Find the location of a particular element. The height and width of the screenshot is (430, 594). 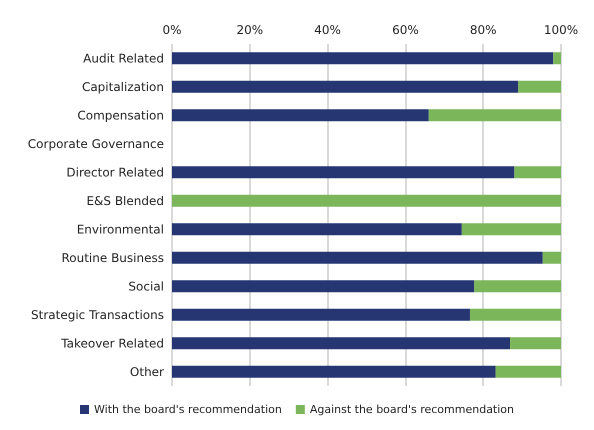

y-tick-label: Other is located at coordinates (147, 371).